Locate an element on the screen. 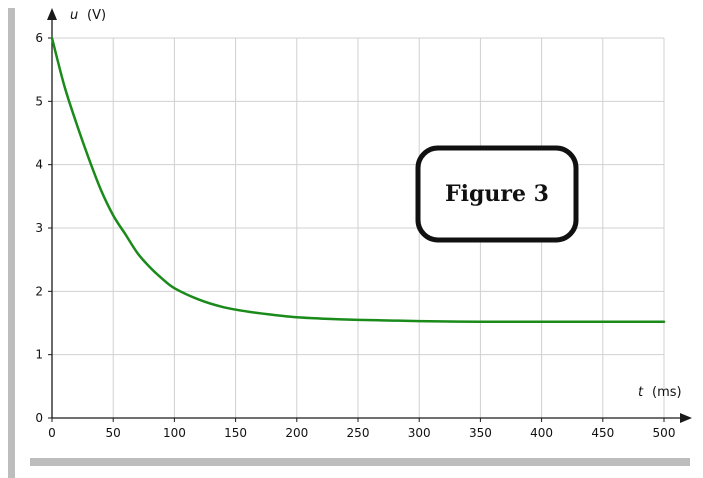 This screenshot has height=478, width=703. frame-shadow-left is located at coordinates (11, 243).